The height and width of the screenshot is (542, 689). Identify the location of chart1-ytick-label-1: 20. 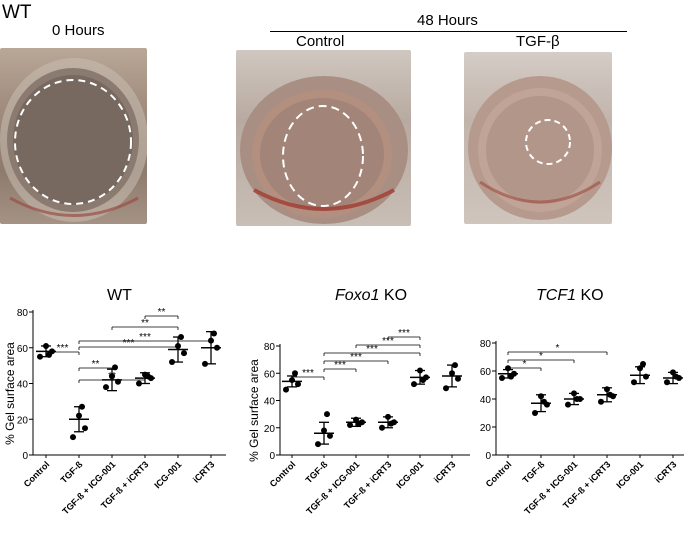
(23, 420).